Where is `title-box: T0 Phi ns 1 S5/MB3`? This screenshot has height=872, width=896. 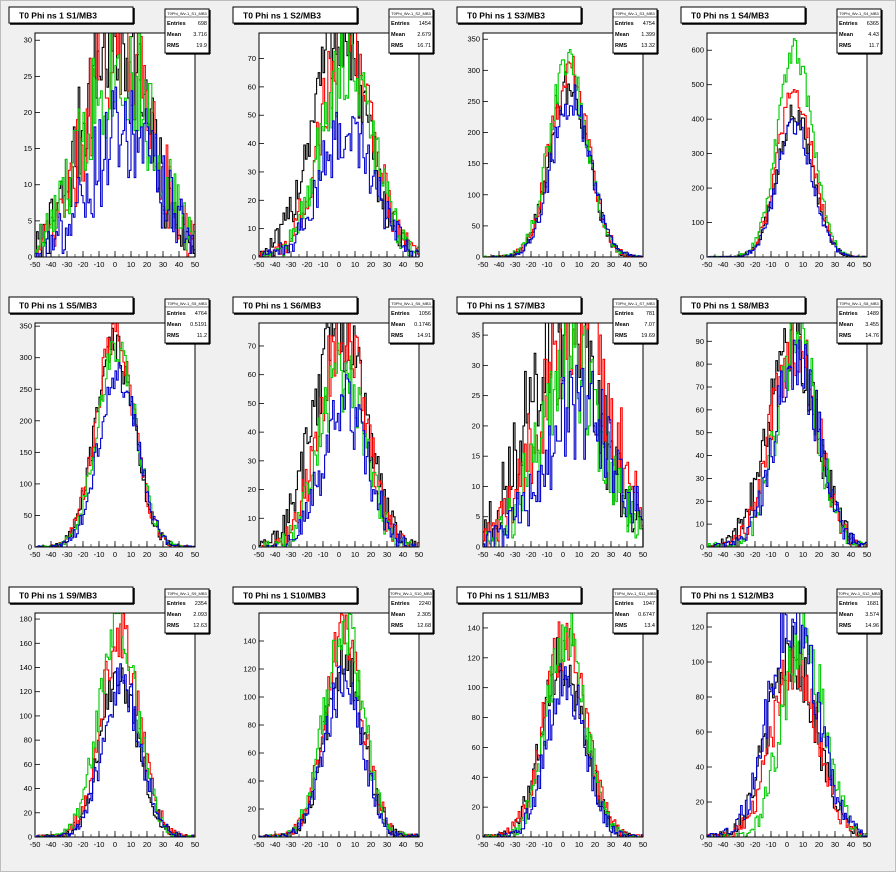
title-box: T0 Phi ns 1 S5/MB3 is located at coordinates (71, 305).